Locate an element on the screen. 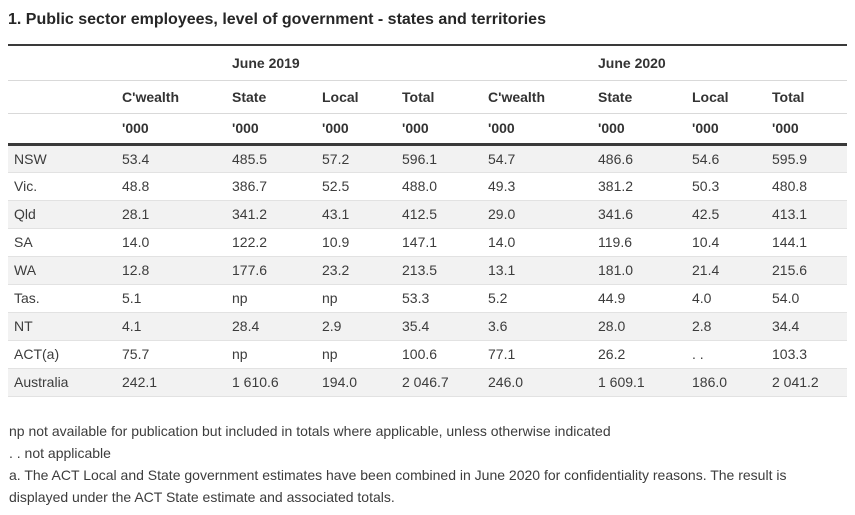 The height and width of the screenshot is (515, 855). data-cell: 177.6 is located at coordinates (250, 270).